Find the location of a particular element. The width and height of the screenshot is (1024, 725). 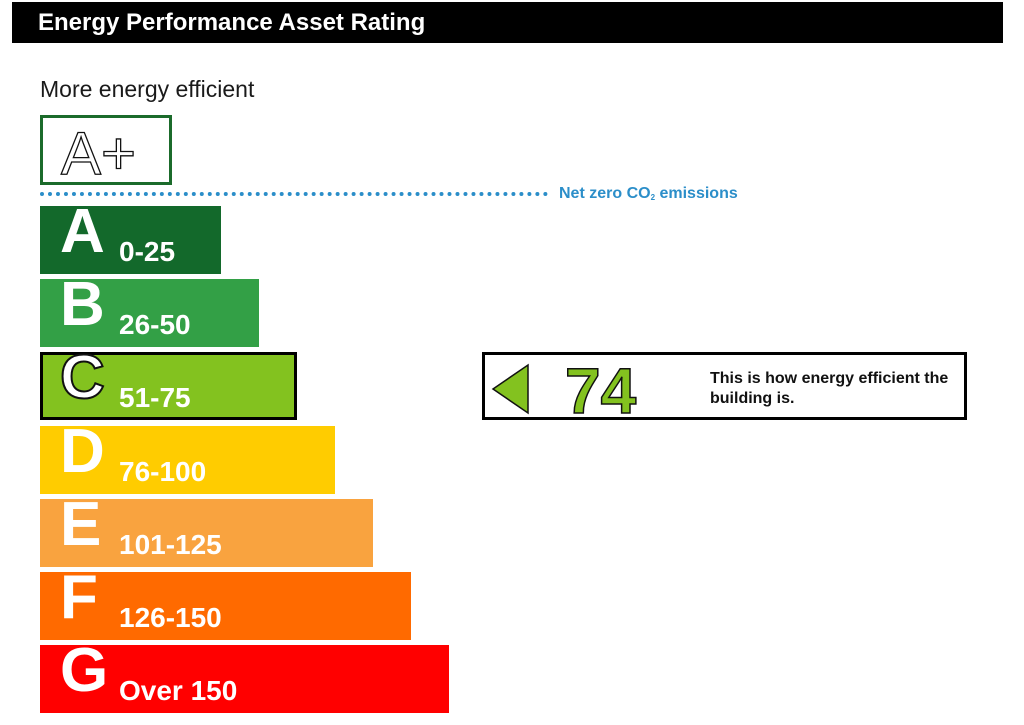

band-letter: E is located at coordinates (81, 524).